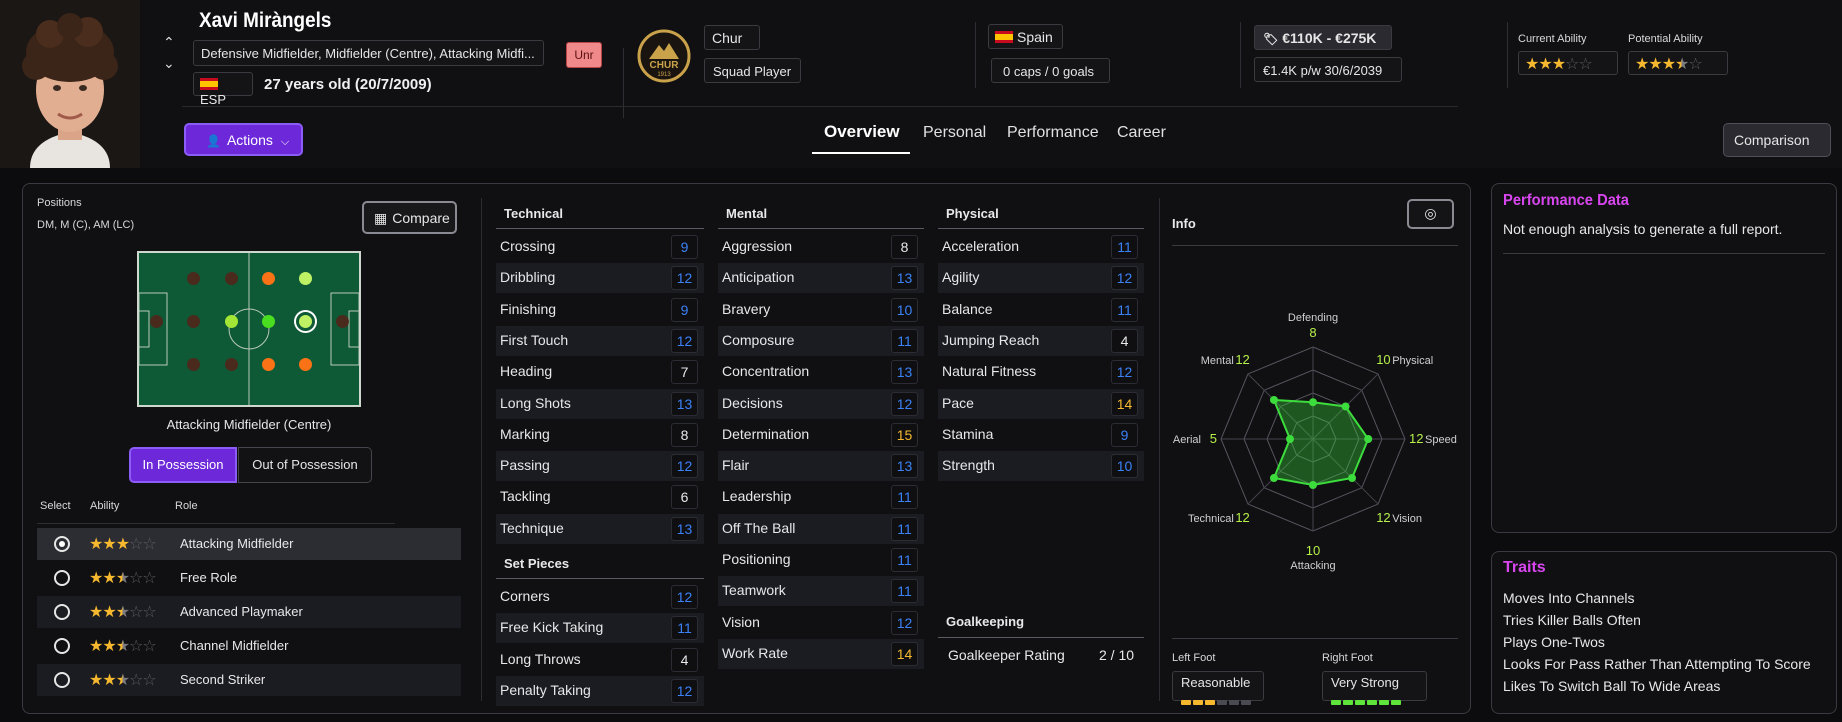  Describe the element at coordinates (1053, 132) in the screenshot. I see `tab-performance: Performance` at that location.